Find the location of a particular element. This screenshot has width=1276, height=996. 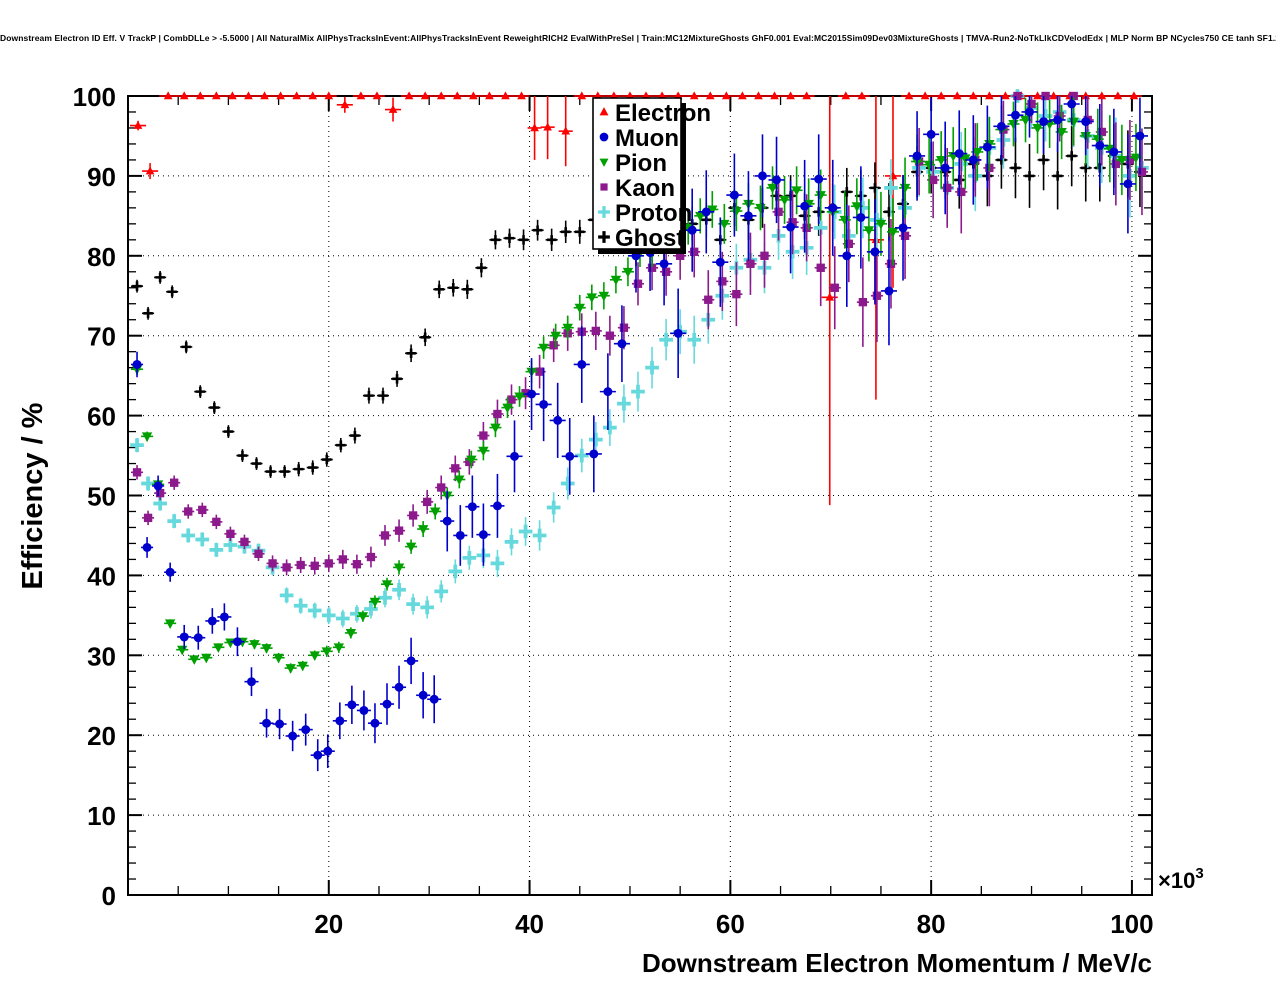

legend-entry-electron: Electron is located at coordinates (655, 113).